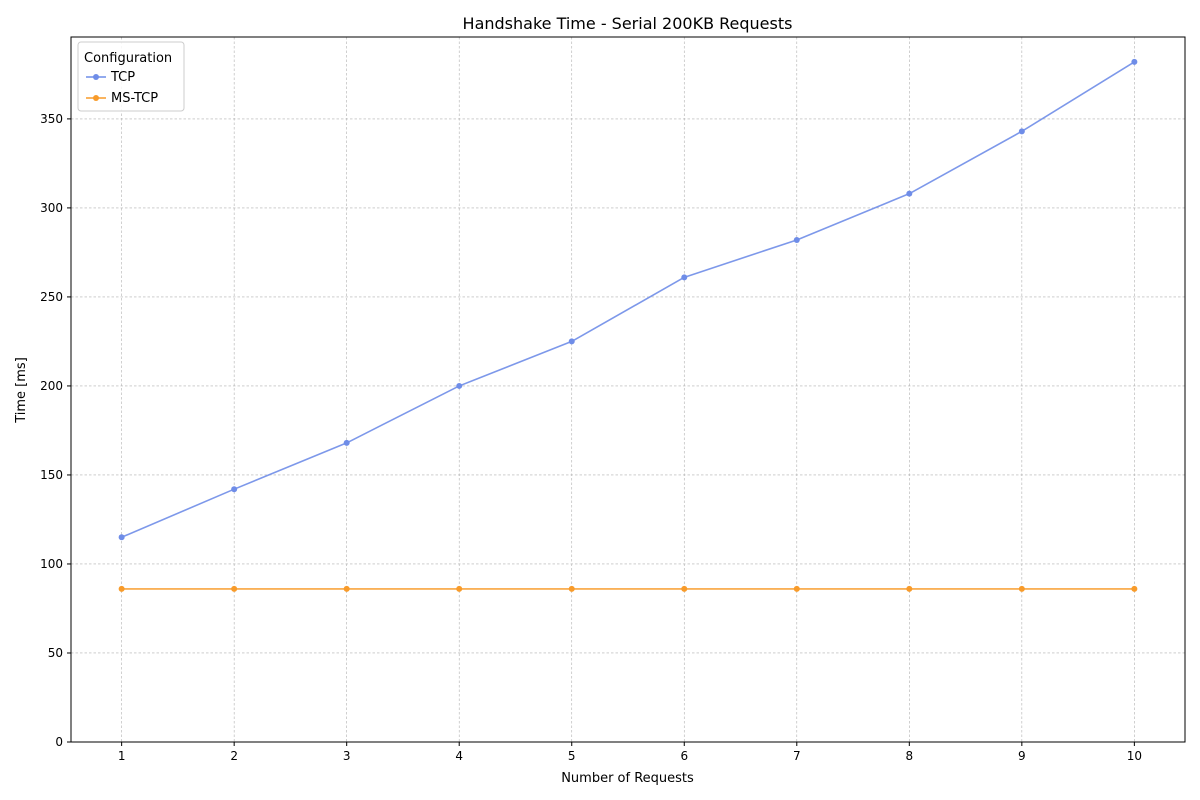  Describe the element at coordinates (21, 390) in the screenshot. I see `y-axis-label: Time [ms]` at that location.